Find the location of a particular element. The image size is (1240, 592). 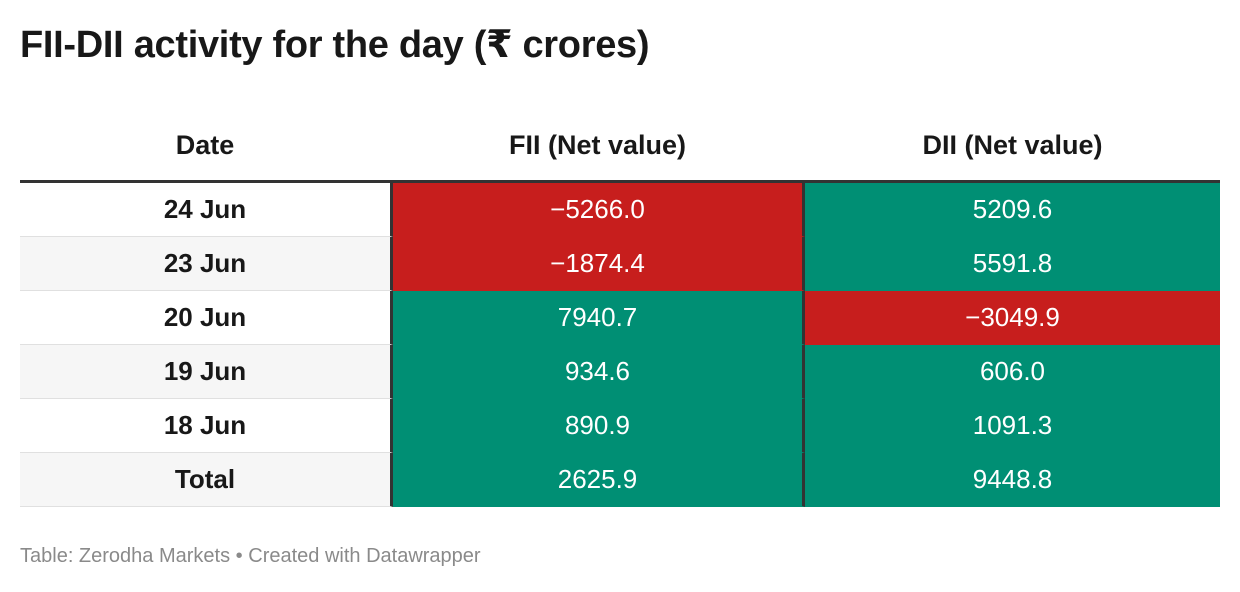

table-row: 20 Jun 7940.7 −3049.9 is located at coordinates (620, 318).